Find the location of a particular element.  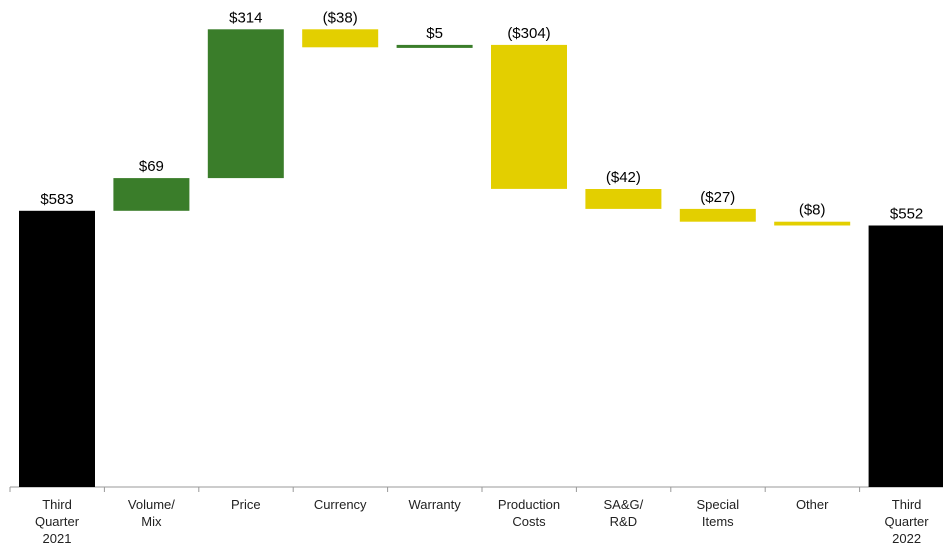

category-label-line: Volume/ is located at coordinates (151, 504).